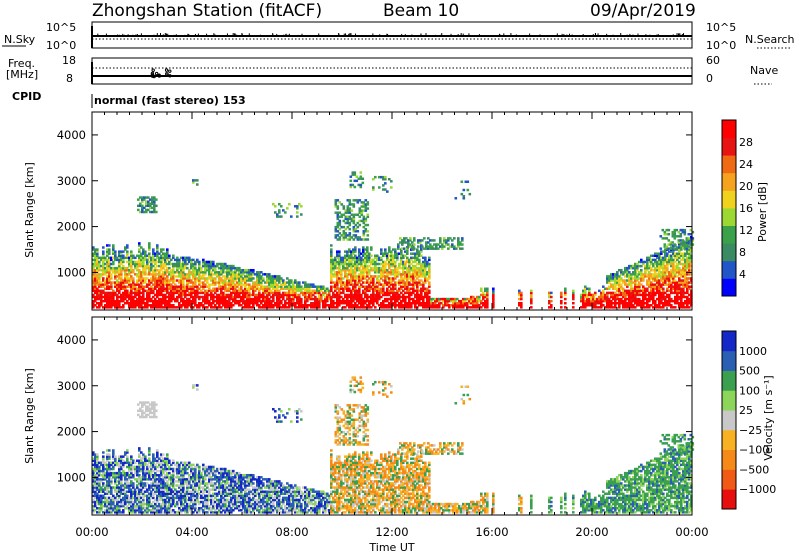 This screenshot has height=558, width=800. What do you see at coordinates (69, 78) in the screenshot?
I see `freq-bottom-tick: 8` at bounding box center [69, 78].